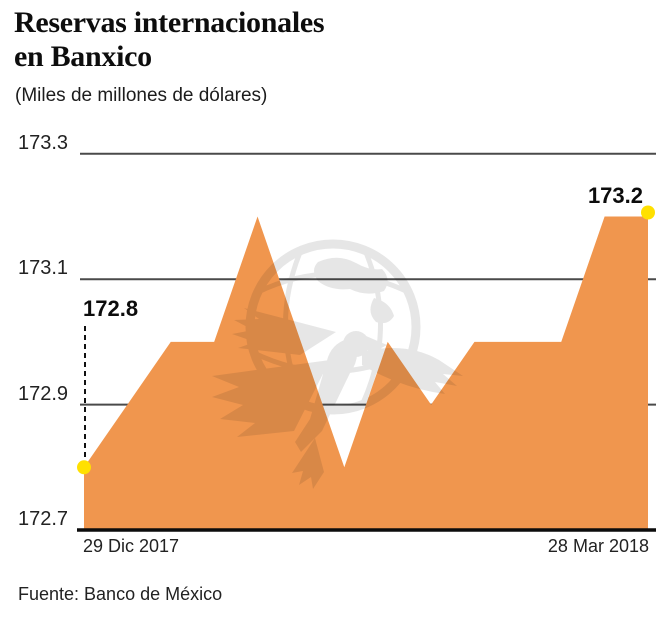 Image resolution: width=670 pixels, height=620 pixels. Describe the element at coordinates (648, 212) in the screenshot. I see `last-point-marker` at that location.